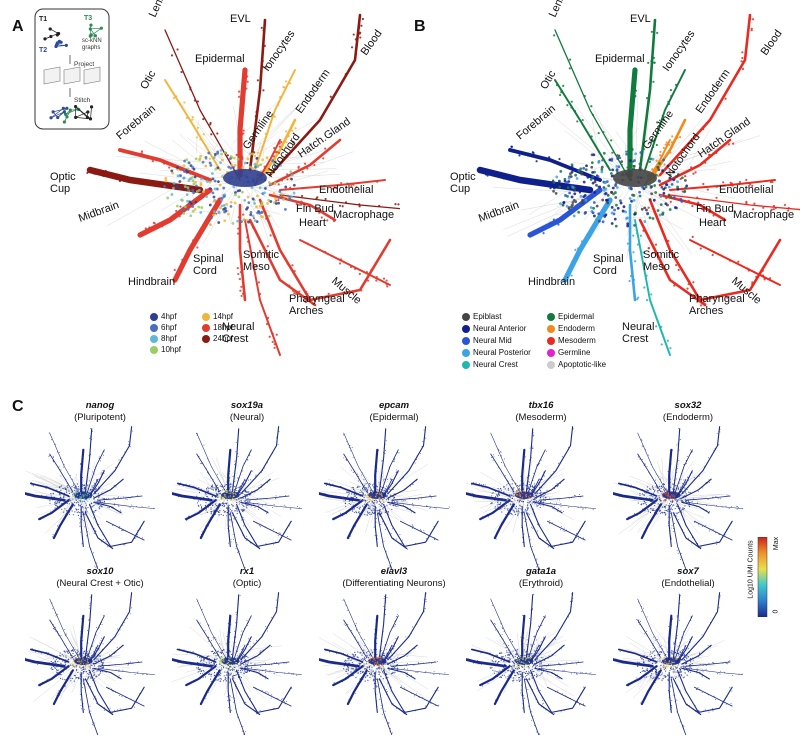 The width and height of the screenshot is (800, 754). I want to click on gene-tbx16-branch-blood, so click(554, 460).